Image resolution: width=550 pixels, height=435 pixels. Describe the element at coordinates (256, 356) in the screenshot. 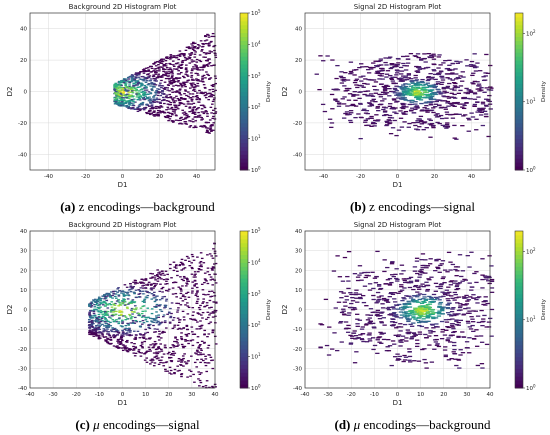

I see `colorbar-tick-label: 10¹` at that location.